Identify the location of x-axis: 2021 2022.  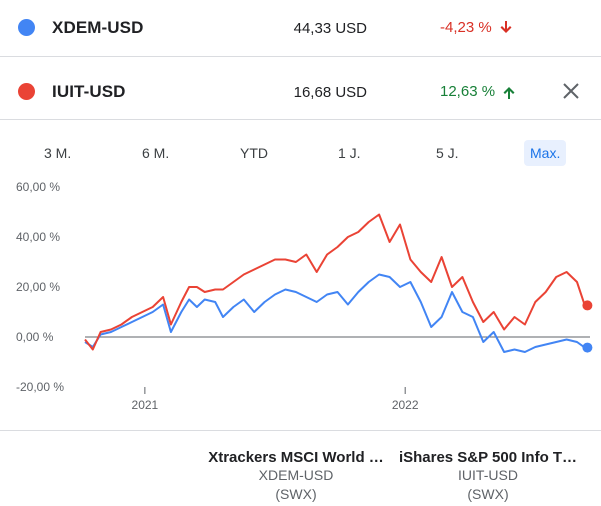
(275, 399).